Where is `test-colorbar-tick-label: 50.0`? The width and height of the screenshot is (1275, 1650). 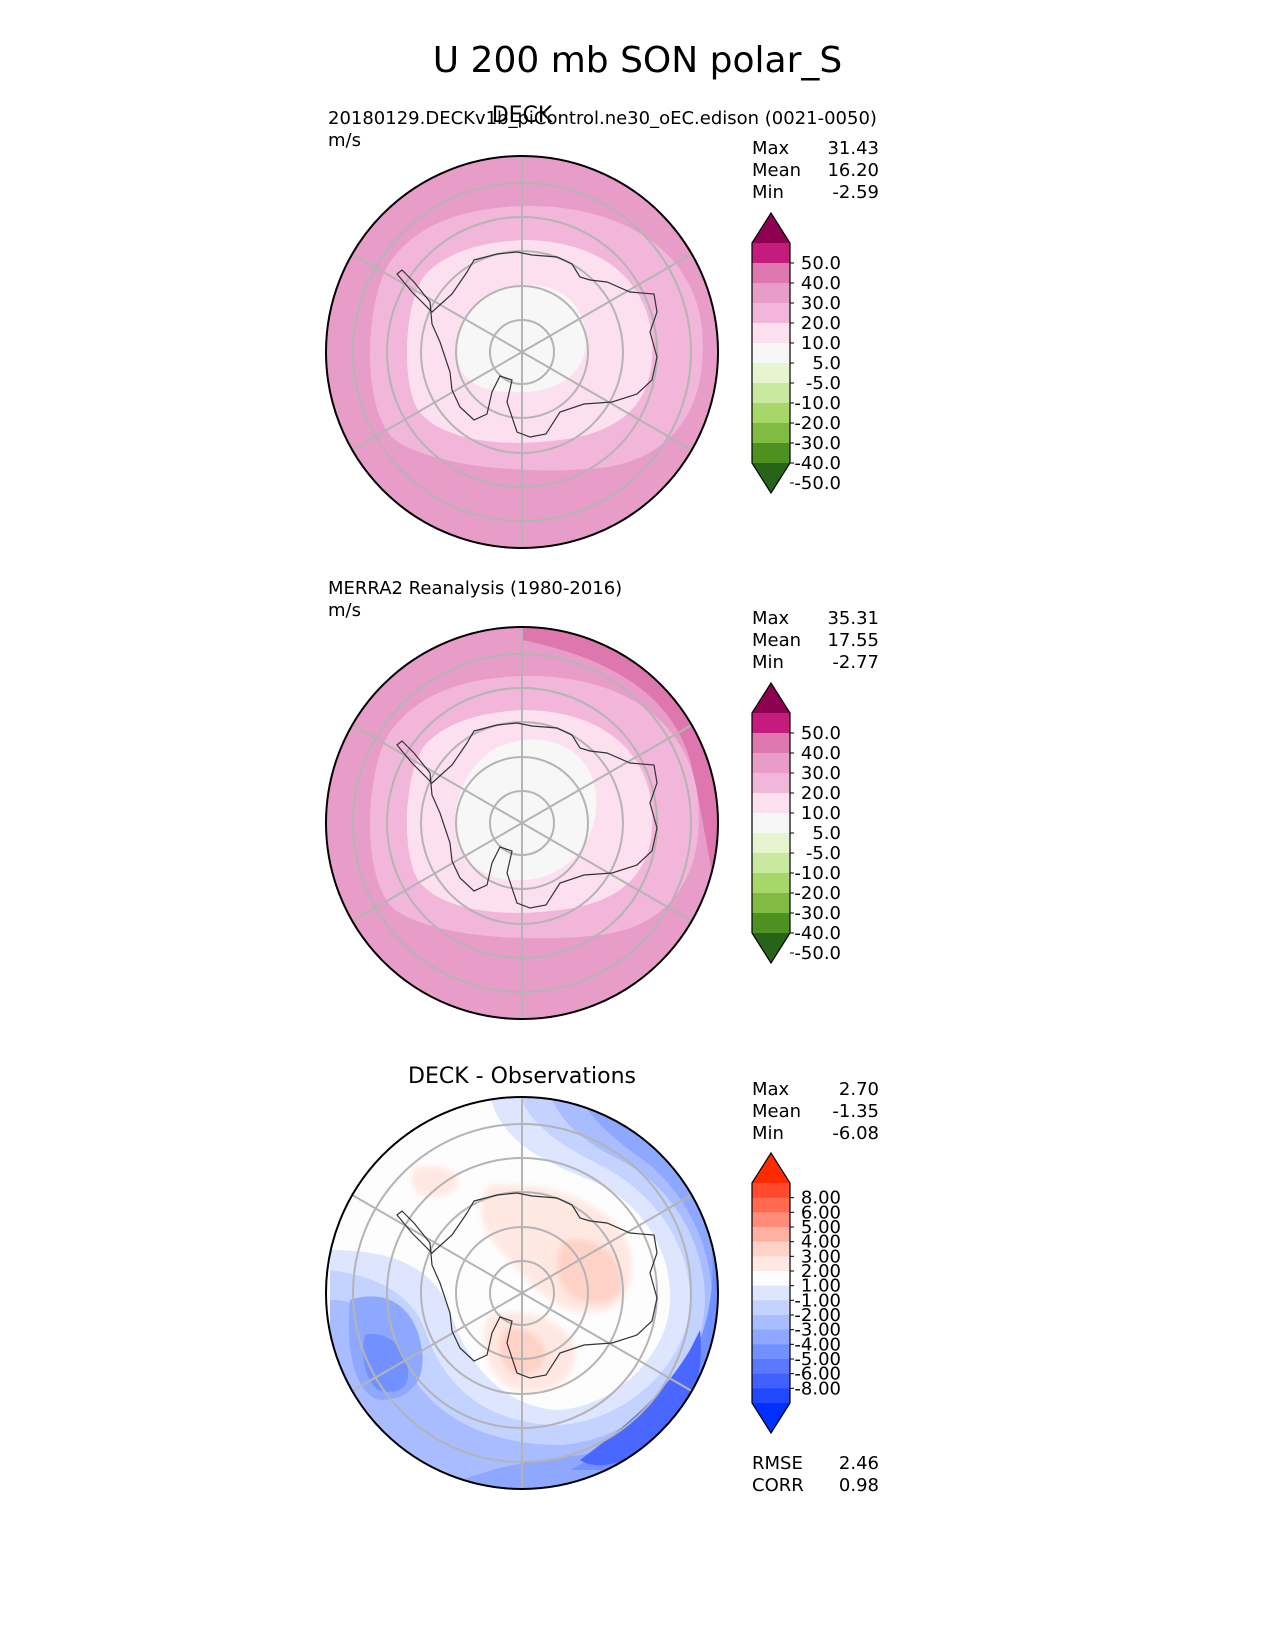
test-colorbar-tick-label: 50.0 is located at coordinates (821, 263).